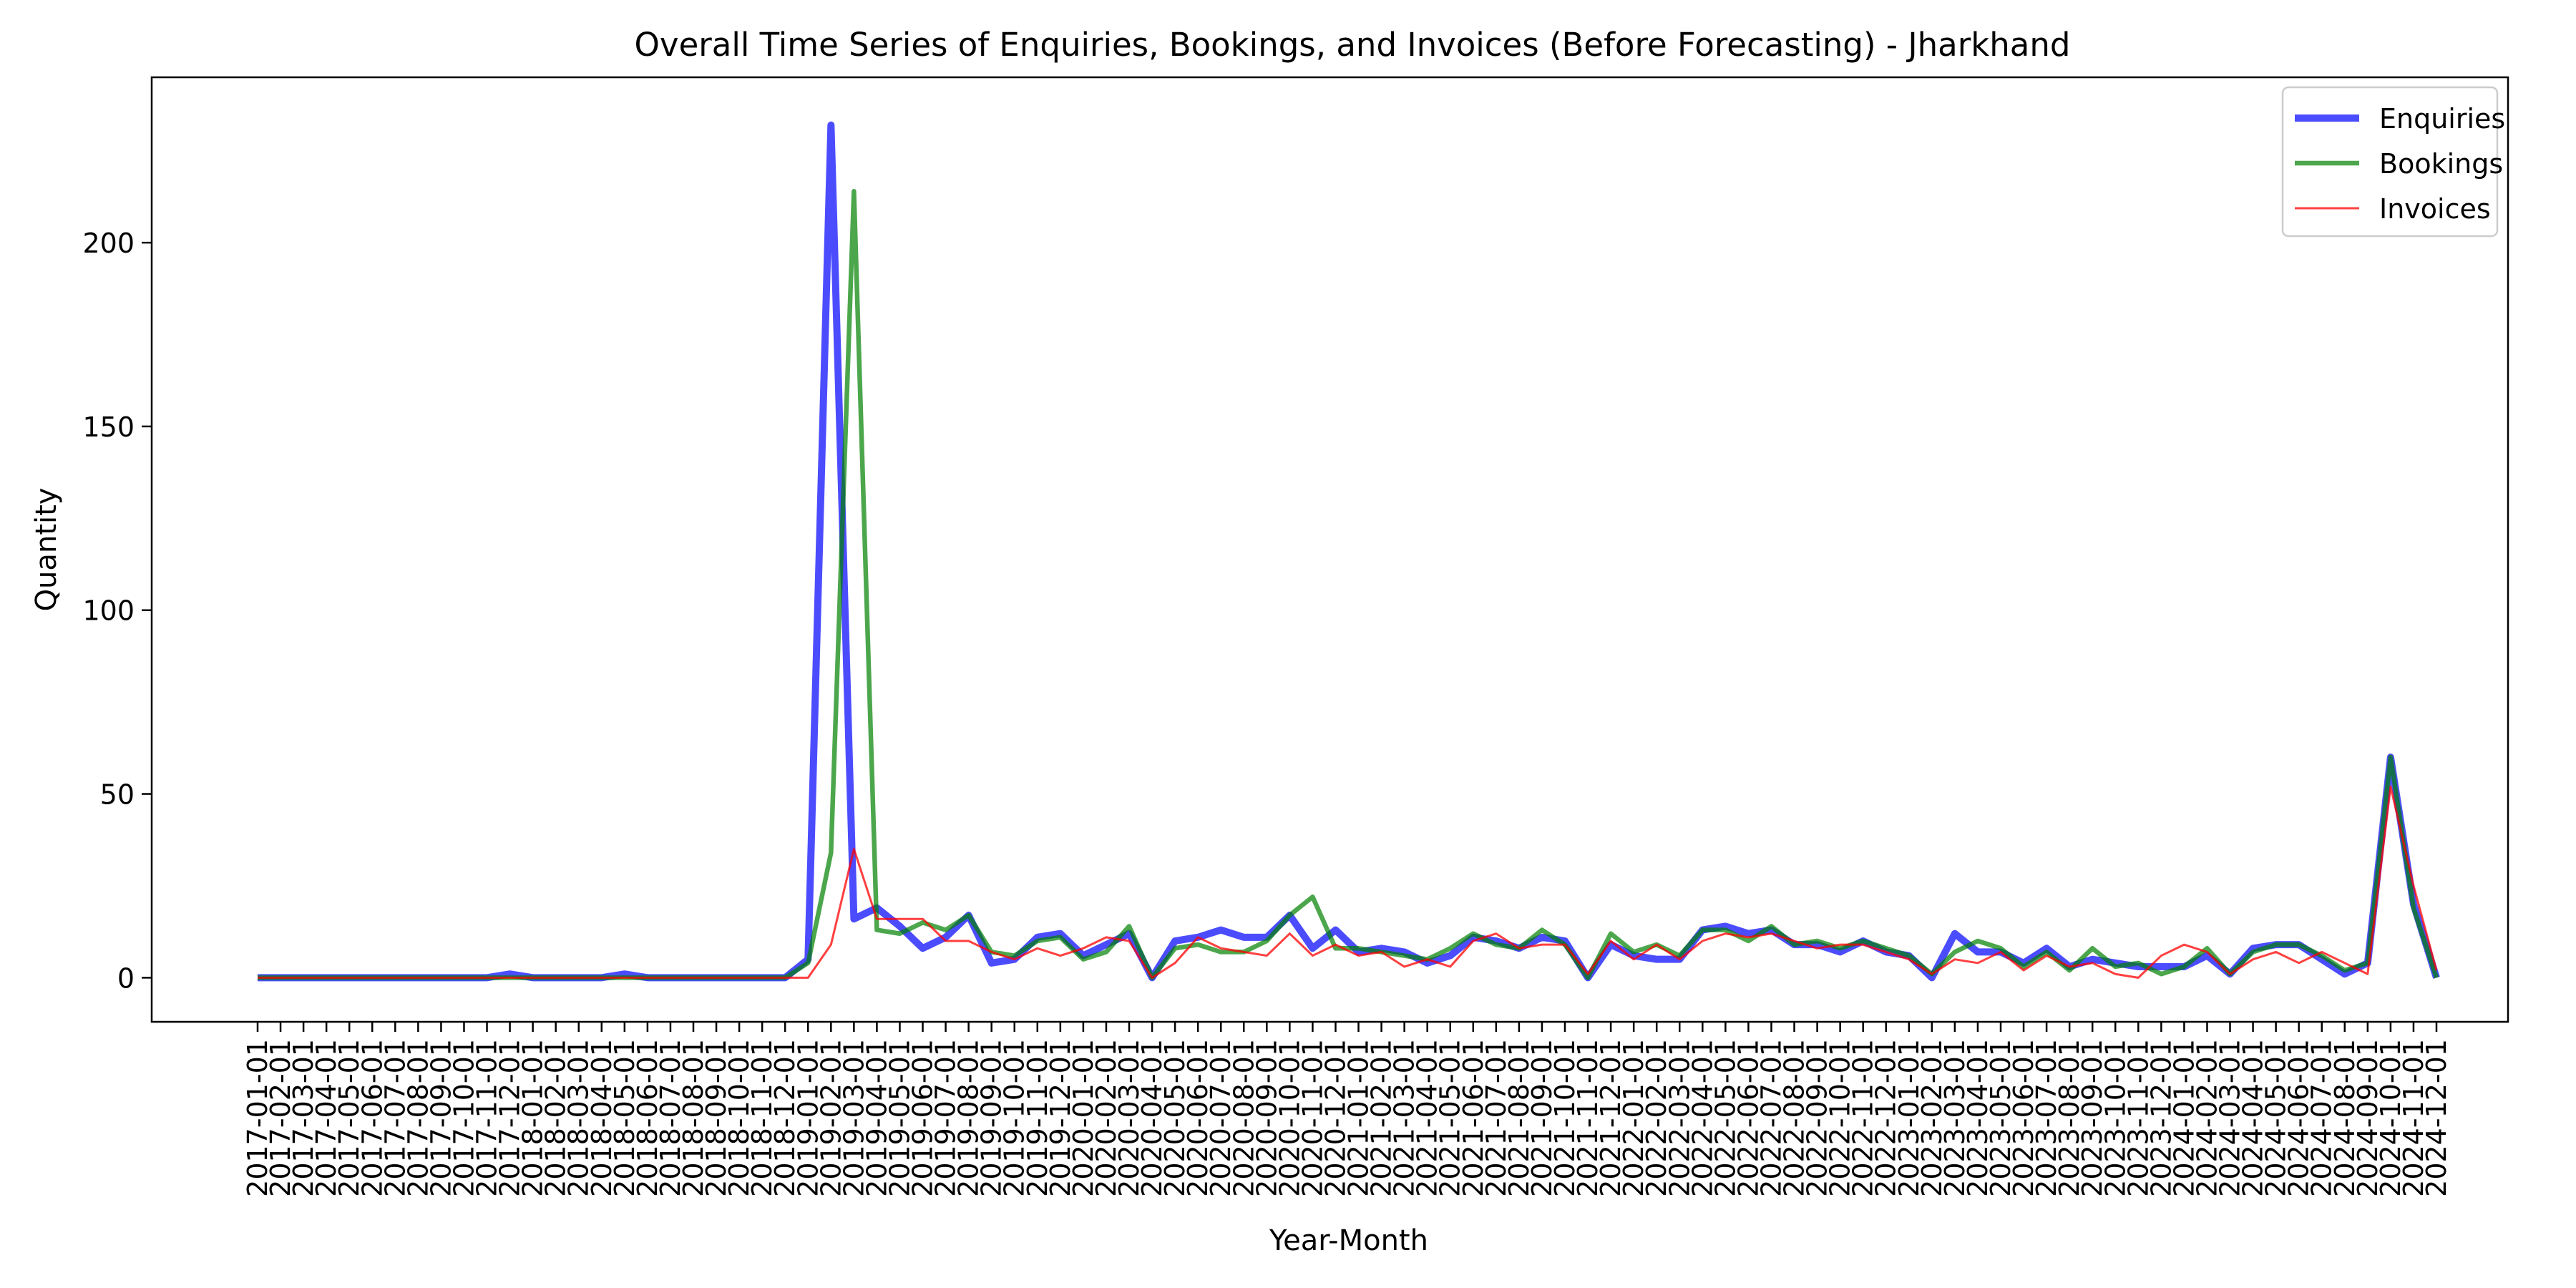  Describe the element at coordinates (1588, 1118) in the screenshot. I see `x-tick-label: 2021-11-01` at that location.